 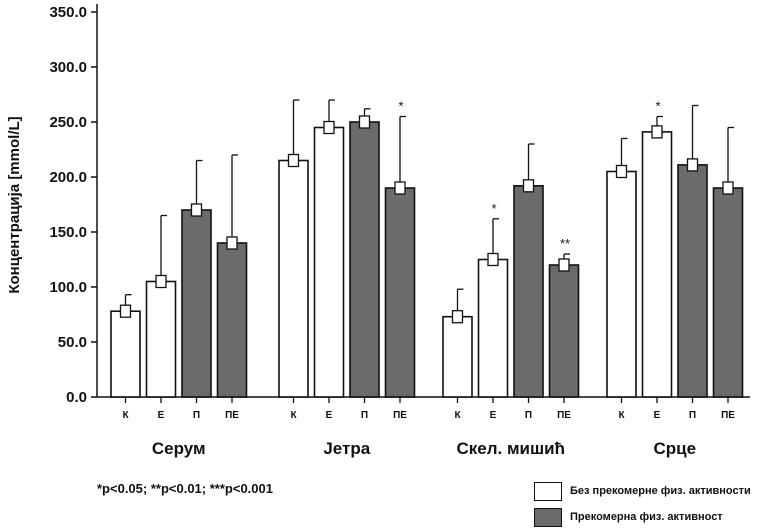 I want to click on y-tick-label: 200.0, so click(x=68, y=177).